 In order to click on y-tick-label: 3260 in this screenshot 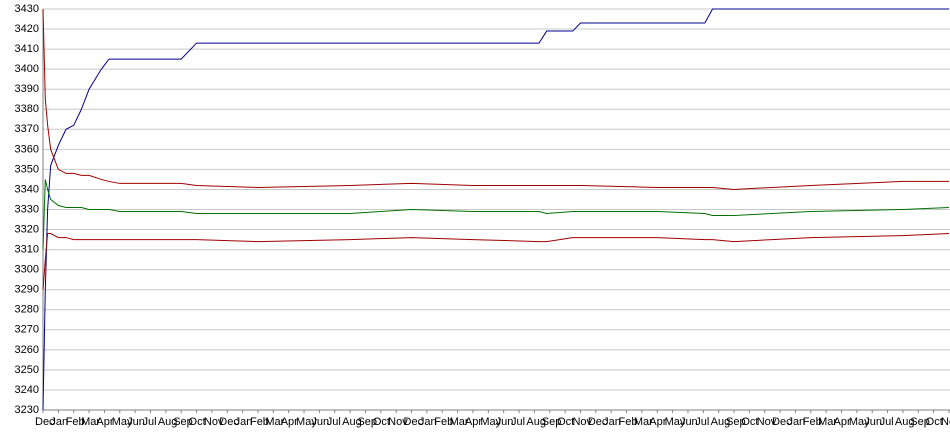, I will do `click(27, 350)`.